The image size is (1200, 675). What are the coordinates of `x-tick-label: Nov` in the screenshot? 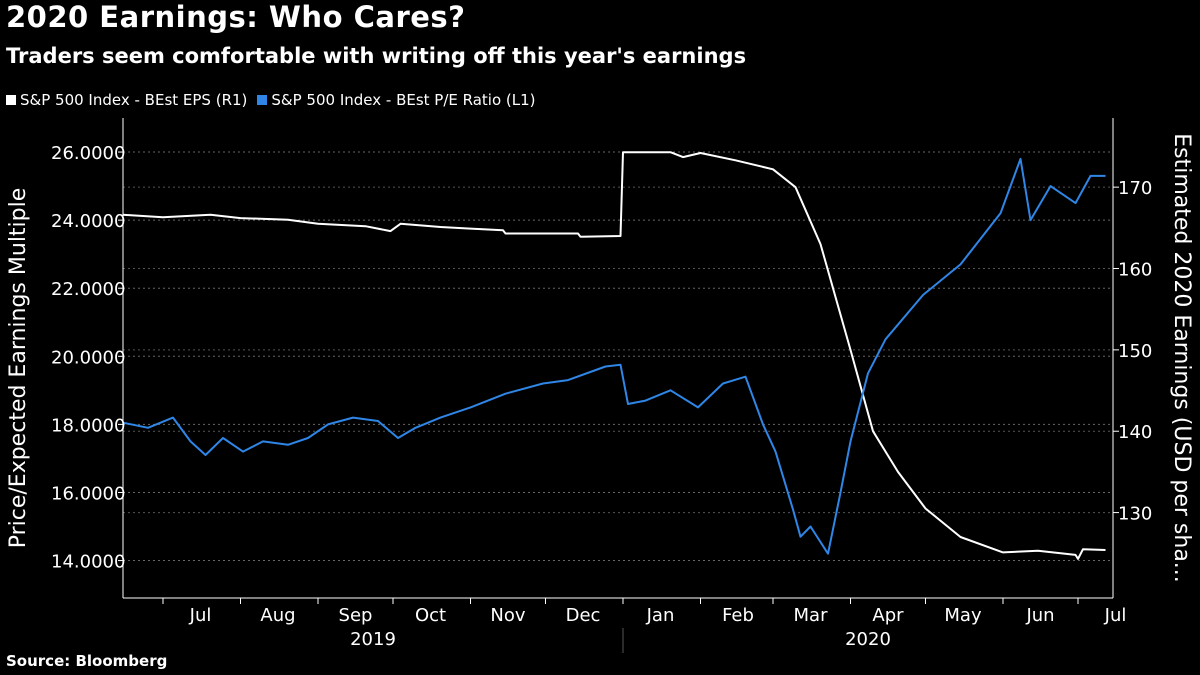 It's located at (507, 615).